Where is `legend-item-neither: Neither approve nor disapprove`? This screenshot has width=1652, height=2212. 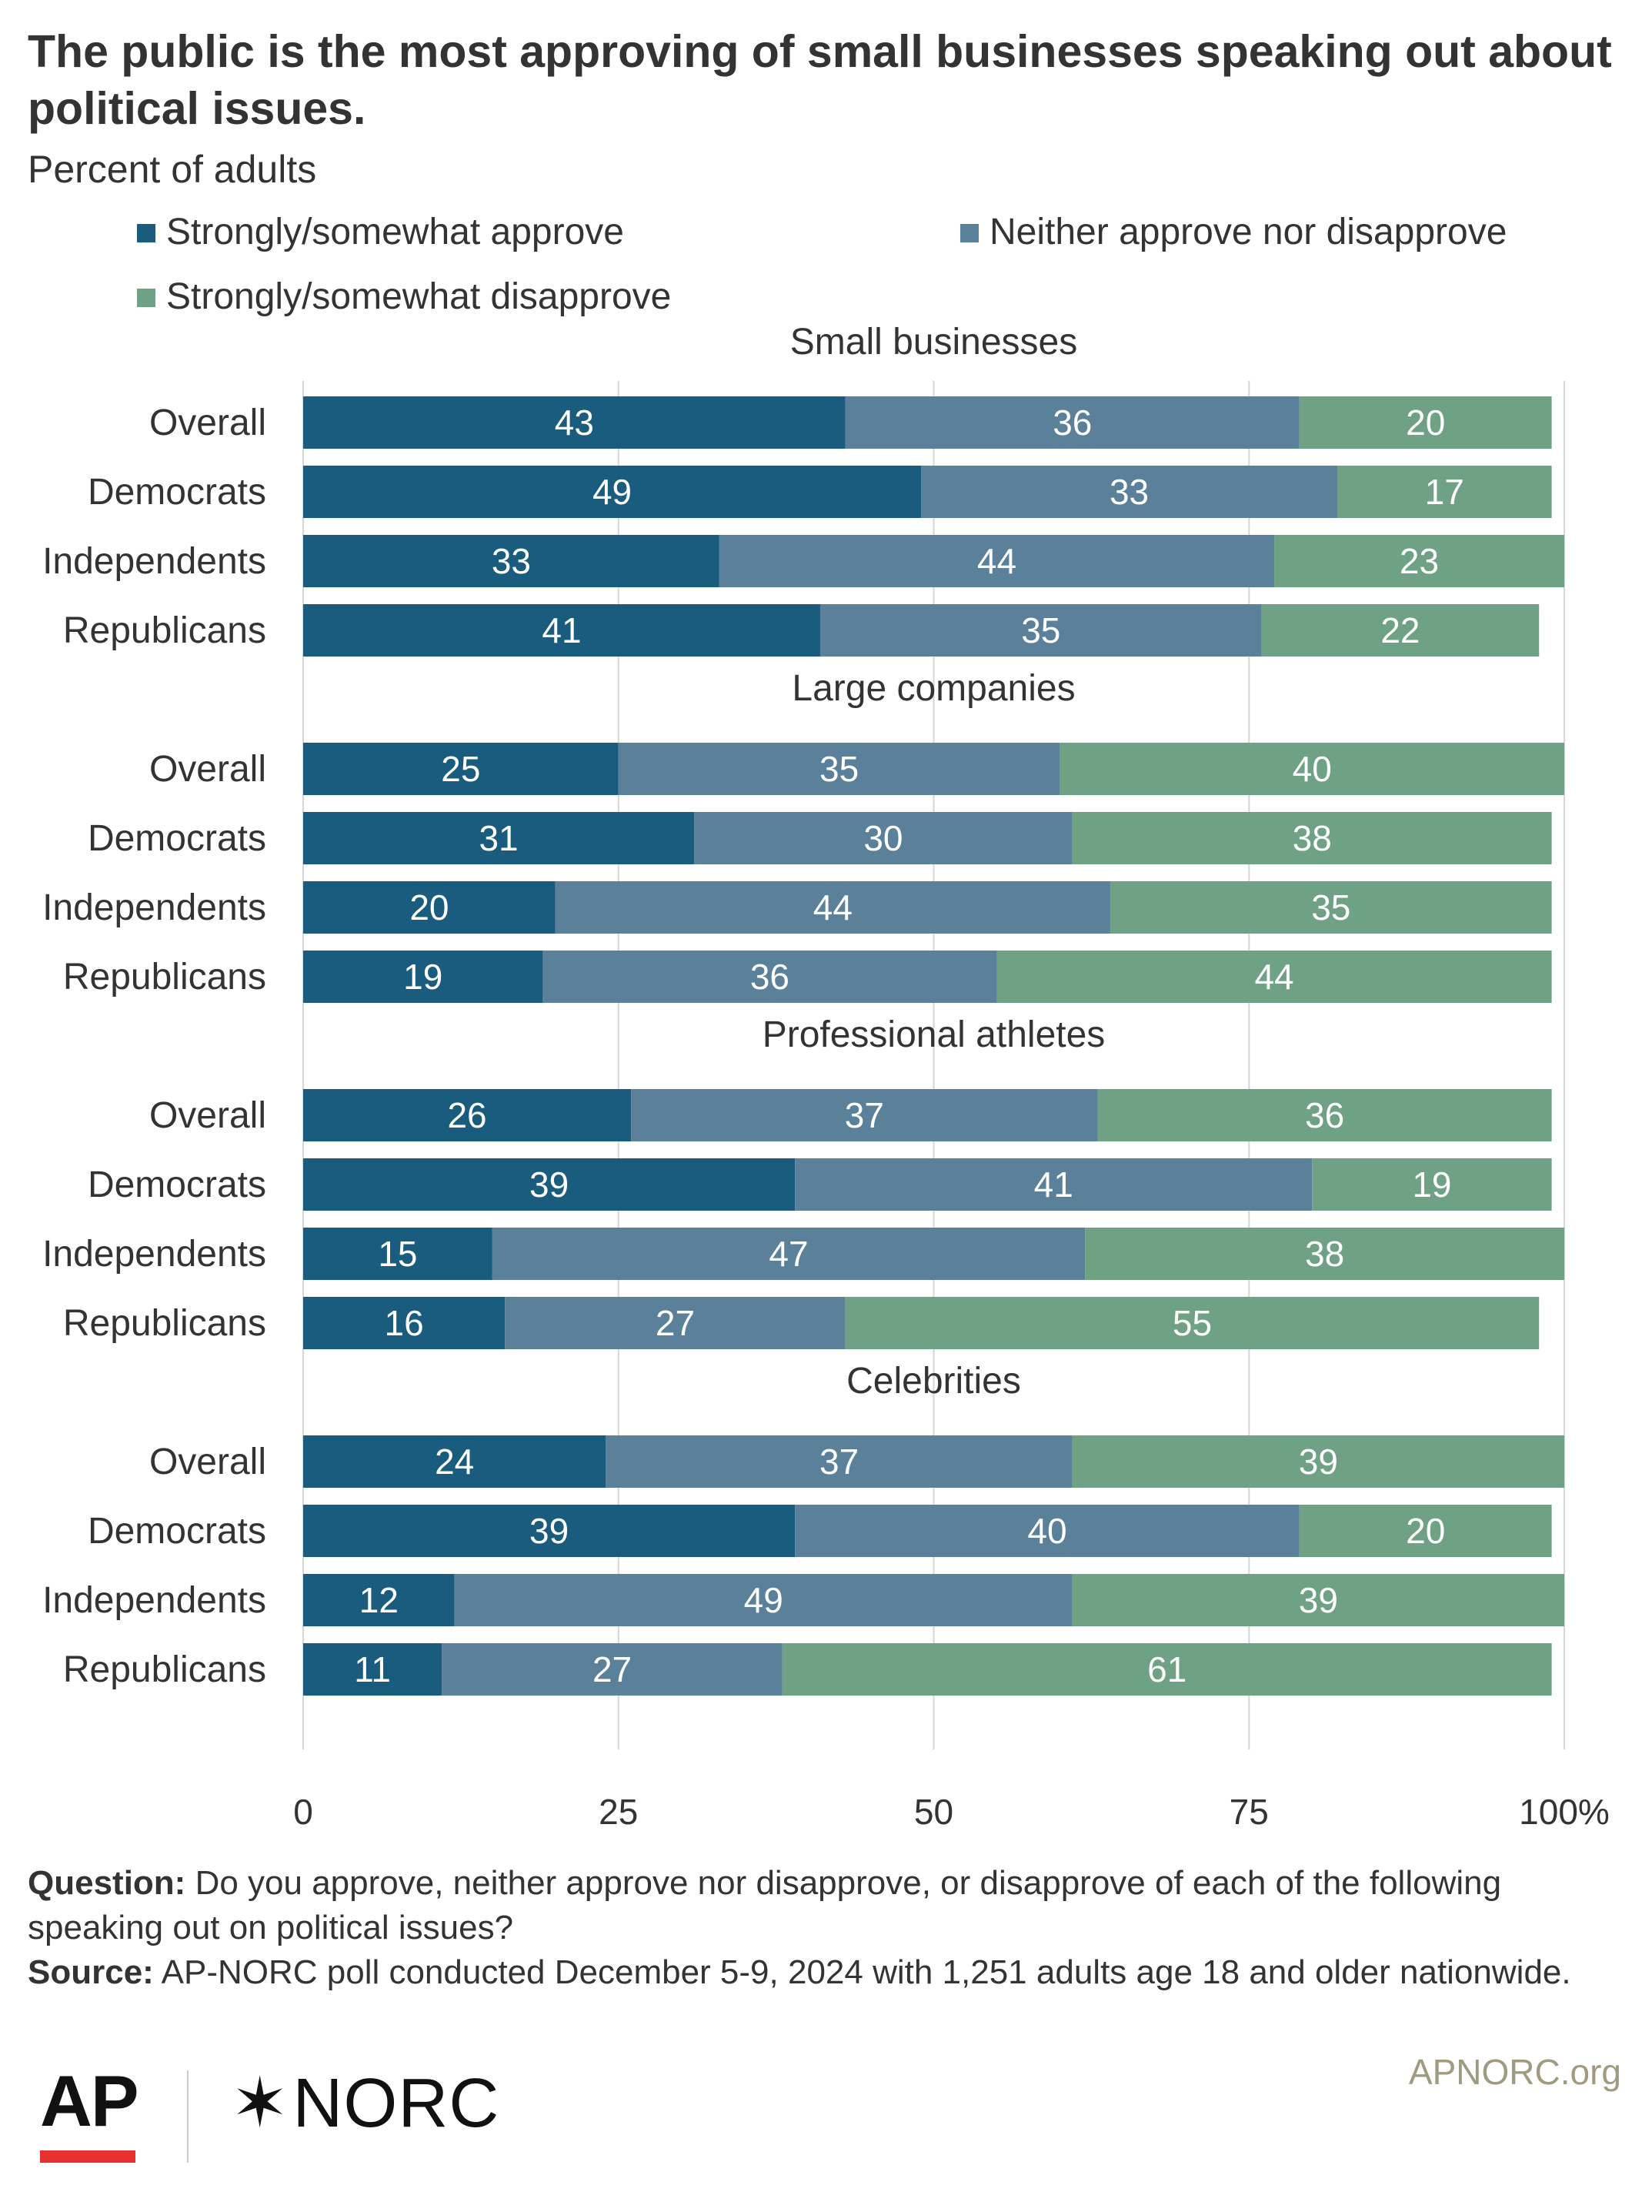 legend-item-neither: Neither approve nor disapprove is located at coordinates (1233, 232).